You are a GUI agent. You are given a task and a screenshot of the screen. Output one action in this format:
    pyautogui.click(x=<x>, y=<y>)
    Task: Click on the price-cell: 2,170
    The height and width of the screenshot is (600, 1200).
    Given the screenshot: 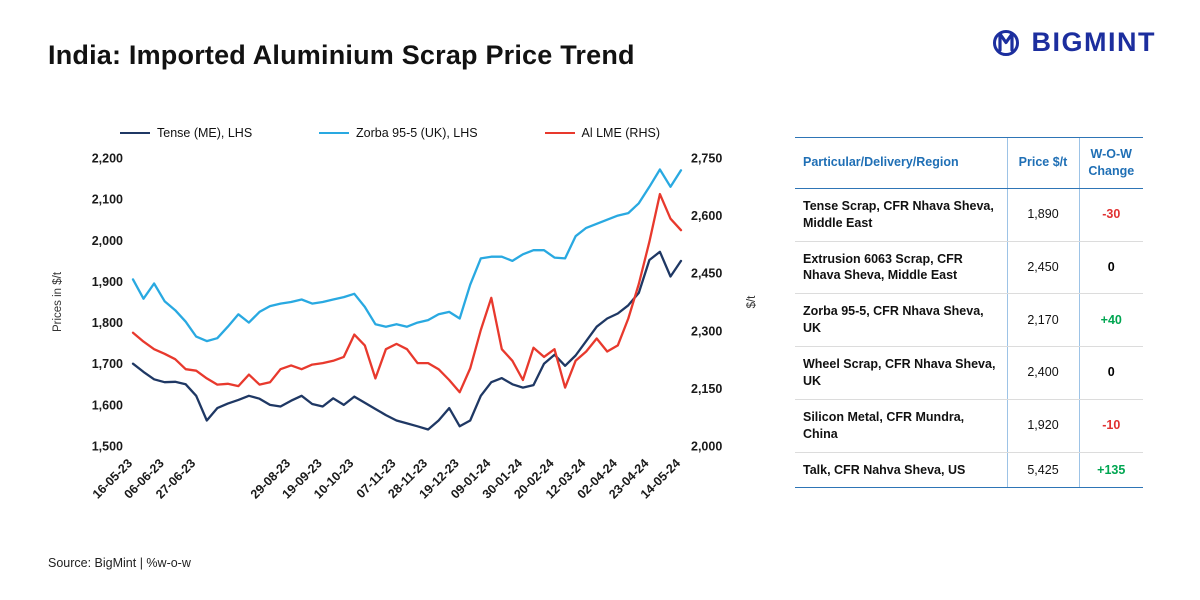 What is the action you would take?
    pyautogui.click(x=1042, y=320)
    